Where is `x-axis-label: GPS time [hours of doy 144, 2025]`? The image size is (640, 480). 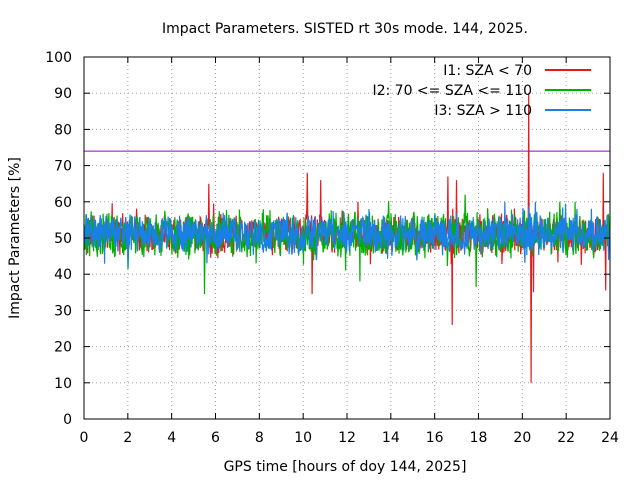 x-axis-label: GPS time [hours of doy 144, 2025] is located at coordinates (345, 467).